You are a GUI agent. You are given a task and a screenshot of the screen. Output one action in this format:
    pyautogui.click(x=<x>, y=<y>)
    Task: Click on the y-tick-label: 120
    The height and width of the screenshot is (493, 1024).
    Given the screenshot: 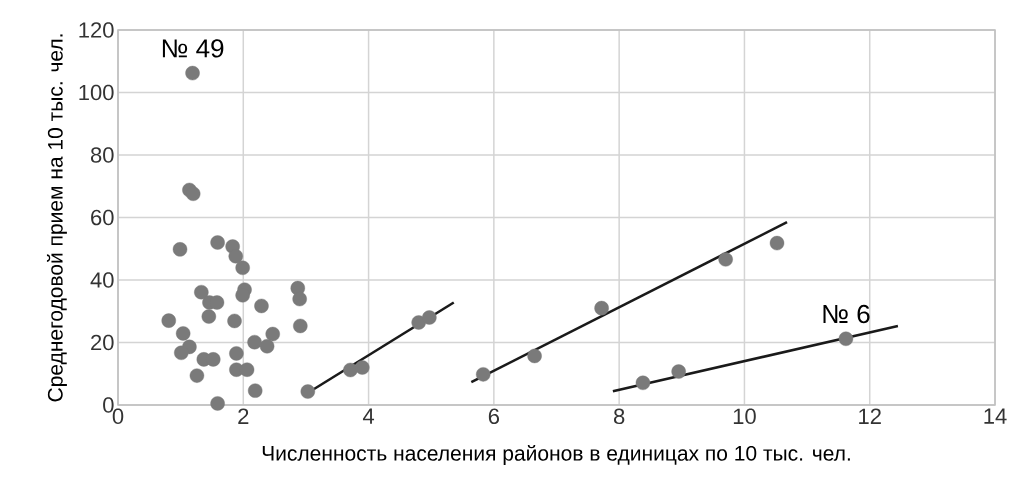 What is the action you would take?
    pyautogui.click(x=96, y=30)
    